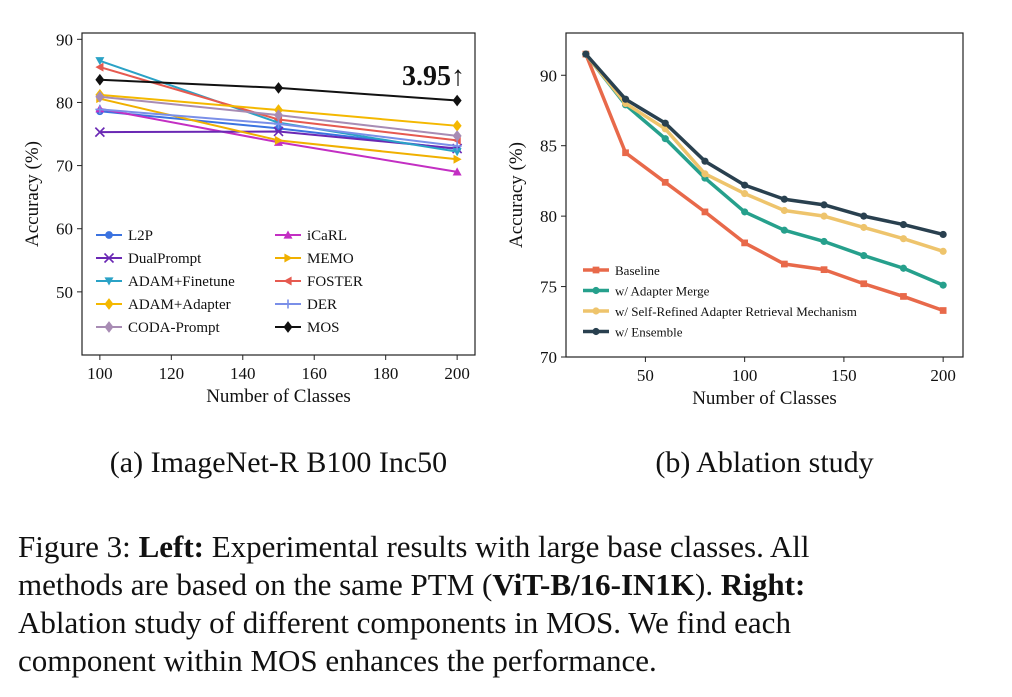 Image resolution: width=1012 pixels, height=697 pixels. I want to click on legend-label: w/ Ensemble, so click(649, 332).